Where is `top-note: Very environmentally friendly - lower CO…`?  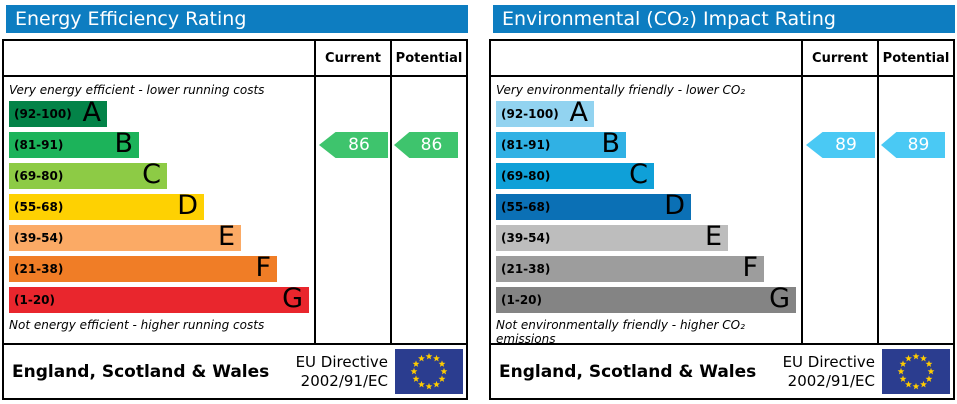
top-note: Very environmentally friendly - lower CO… is located at coordinates (621, 99).